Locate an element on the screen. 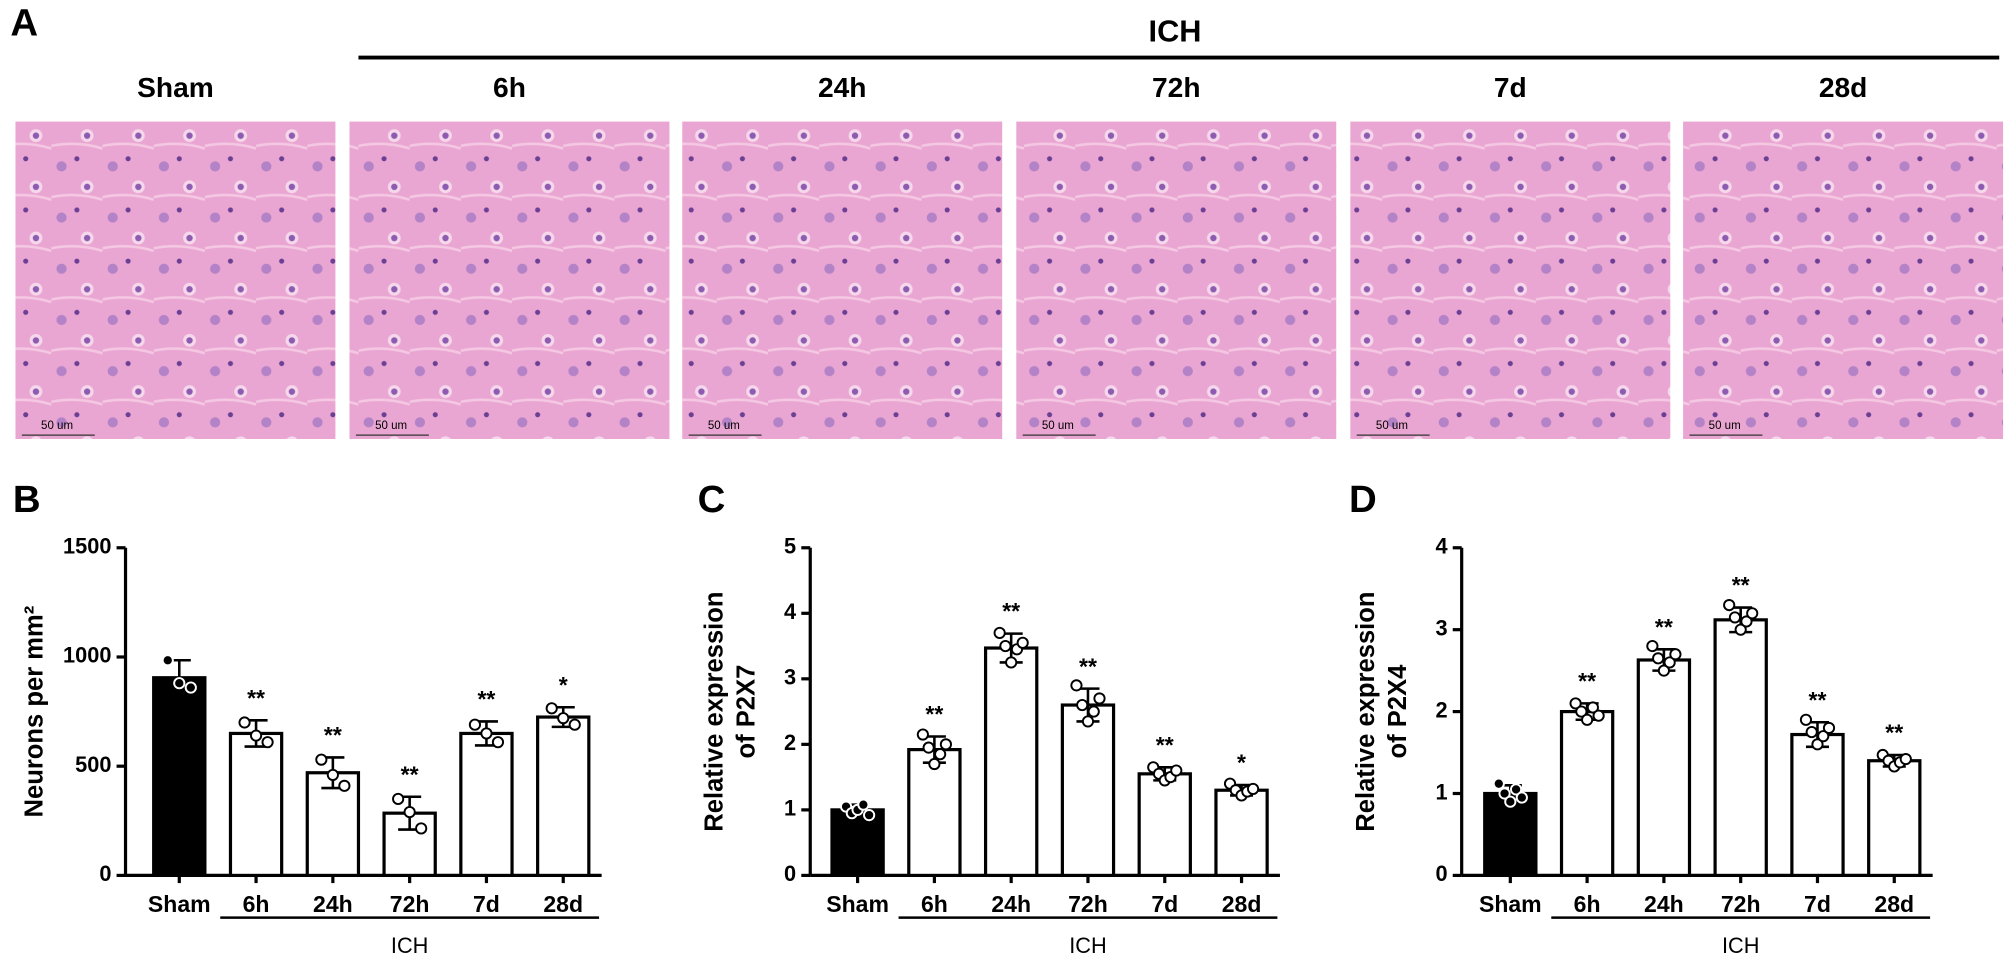 This screenshot has width=2007, height=965. panel-title: 28d is located at coordinates (1843, 87).